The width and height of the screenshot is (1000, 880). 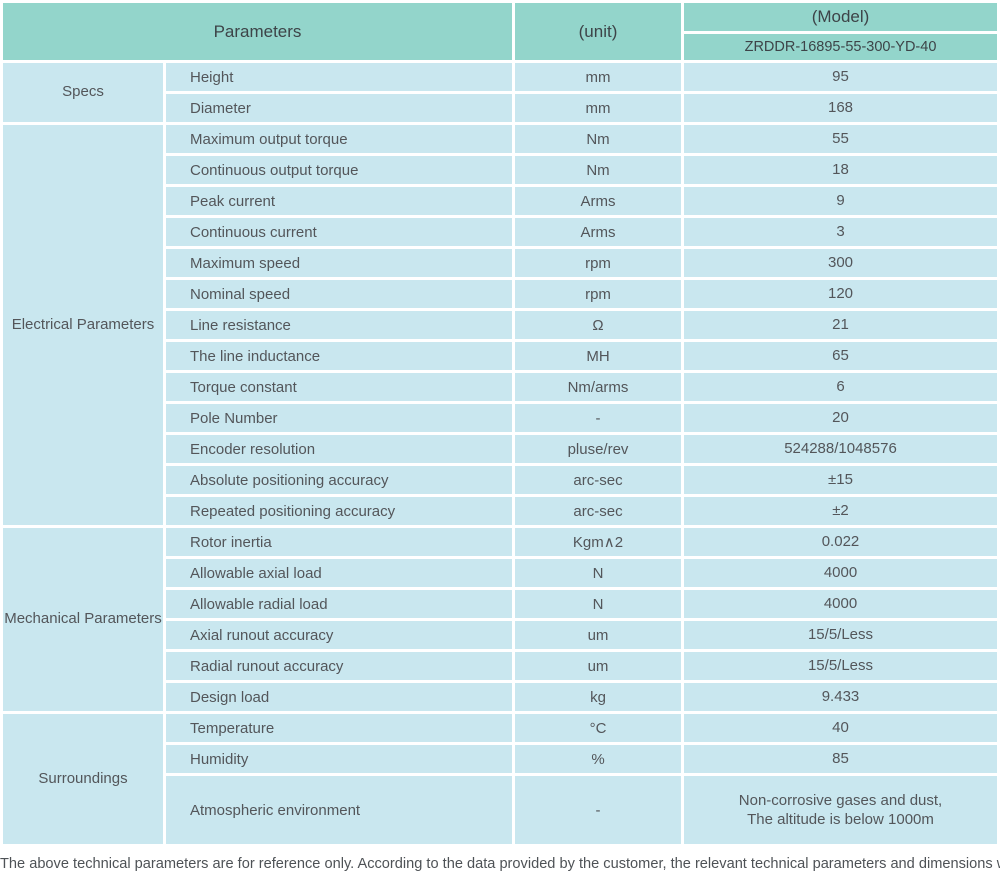 I want to click on param-name-cell: Peak current, so click(x=339, y=201).